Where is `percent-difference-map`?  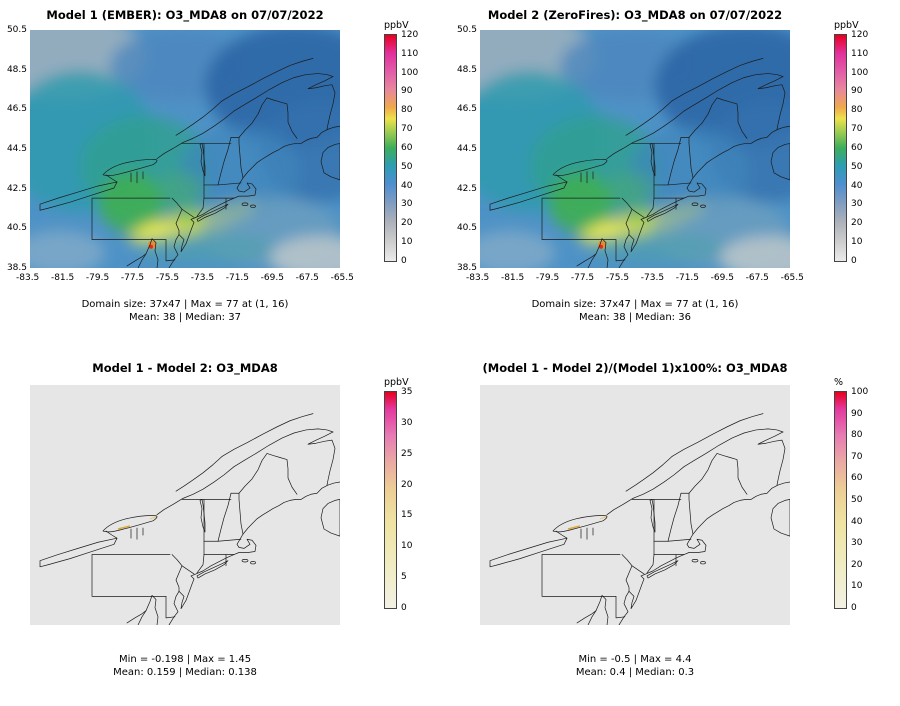 percent-difference-map is located at coordinates (635, 505).